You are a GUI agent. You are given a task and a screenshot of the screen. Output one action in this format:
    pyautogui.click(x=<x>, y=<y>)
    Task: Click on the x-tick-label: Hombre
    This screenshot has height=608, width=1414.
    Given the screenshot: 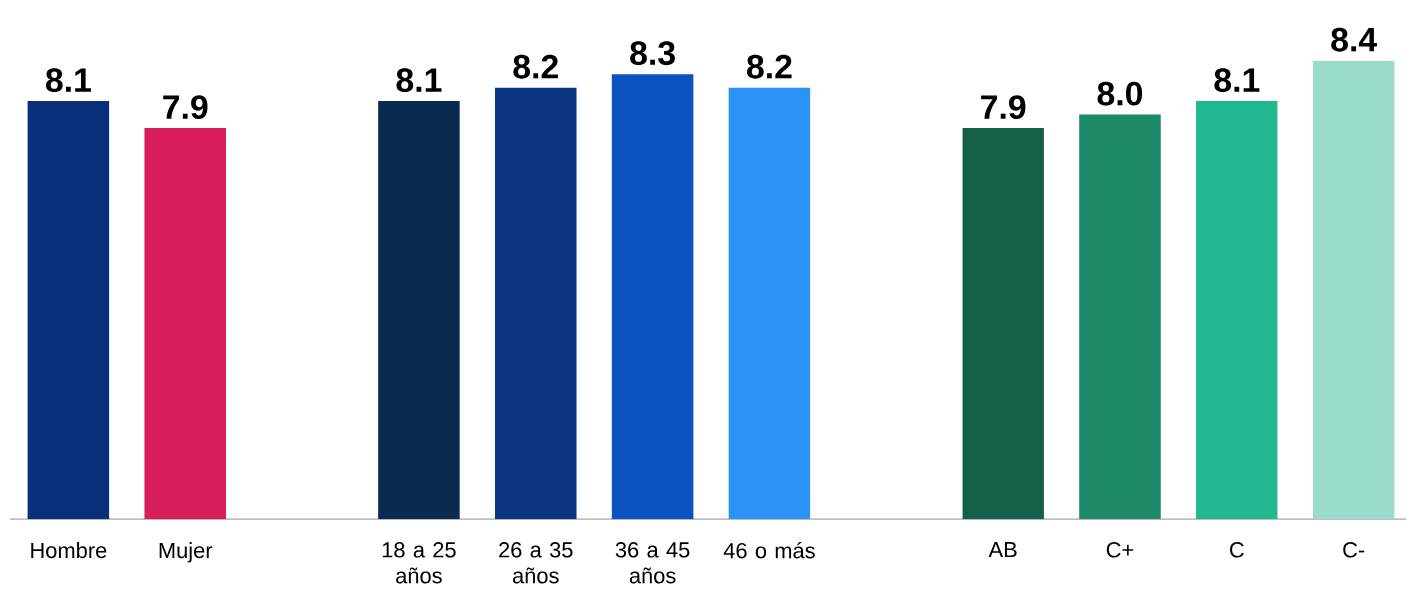 What is the action you would take?
    pyautogui.click(x=69, y=550)
    